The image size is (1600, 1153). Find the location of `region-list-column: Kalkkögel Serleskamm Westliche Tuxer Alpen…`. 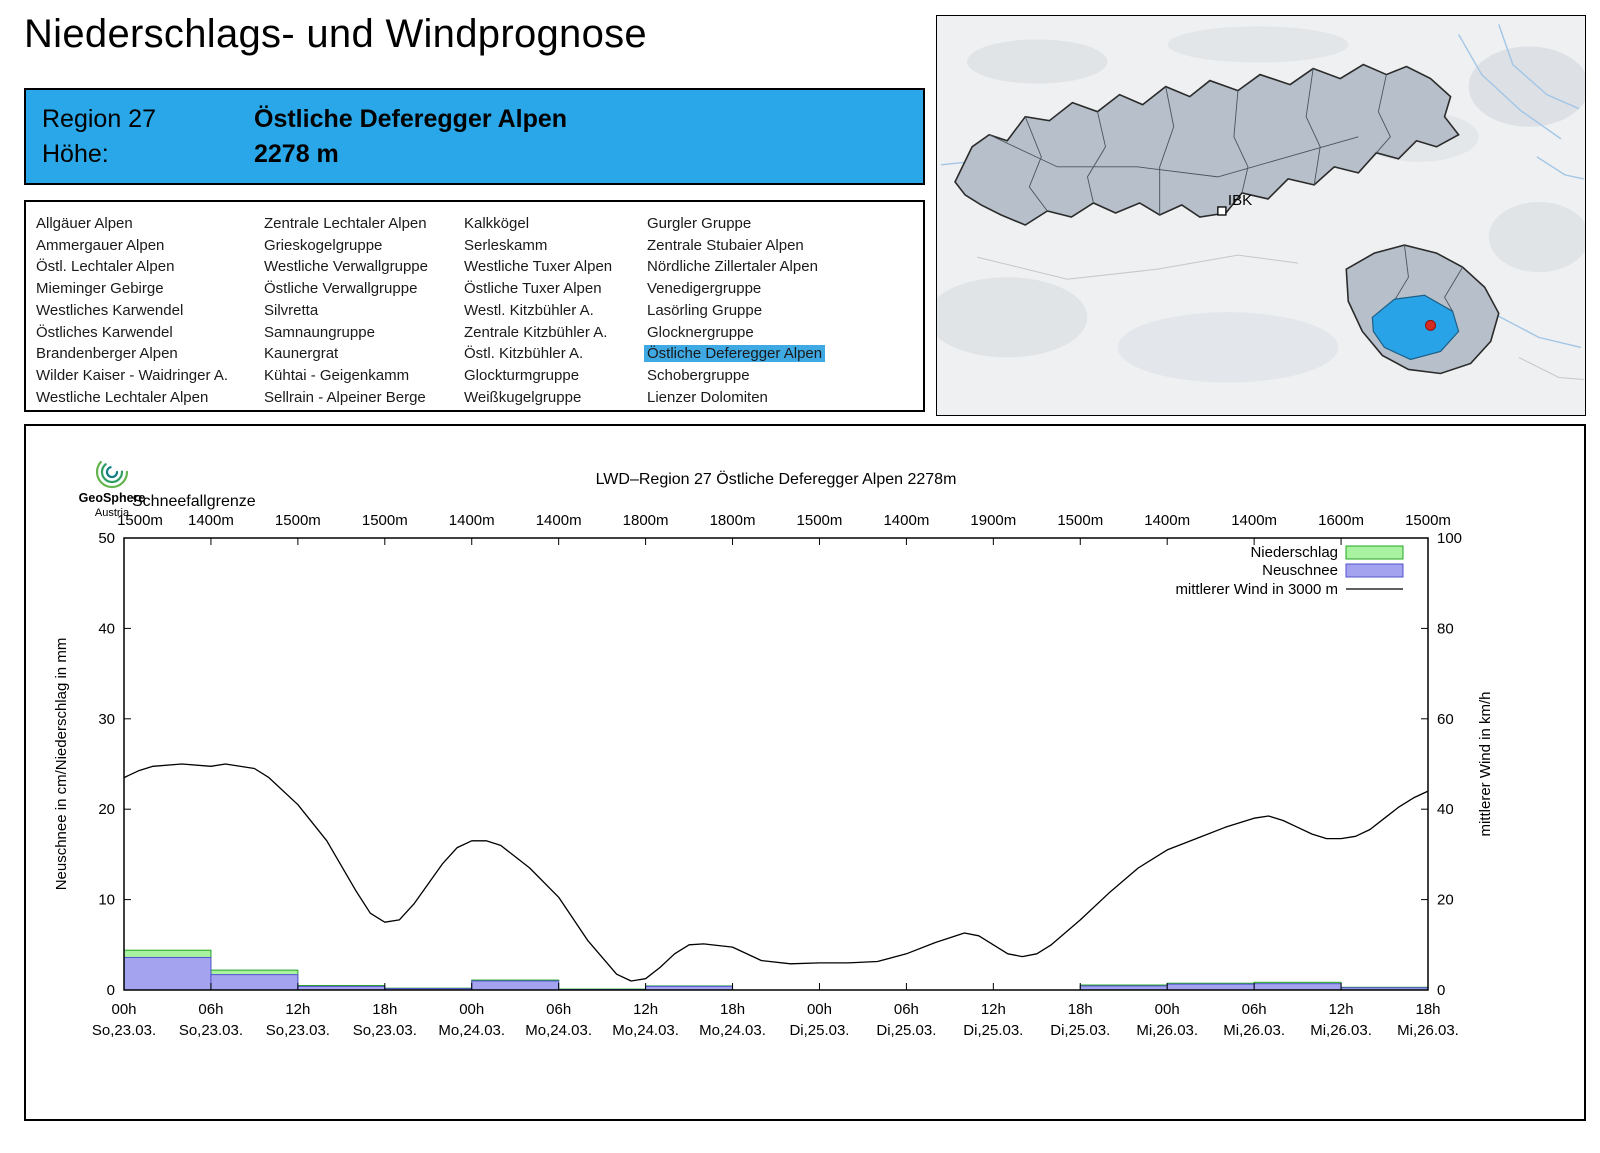

region-list-column: Kalkkögel Serleskamm Westliche Tuxer Alpen… is located at coordinates (555, 311).